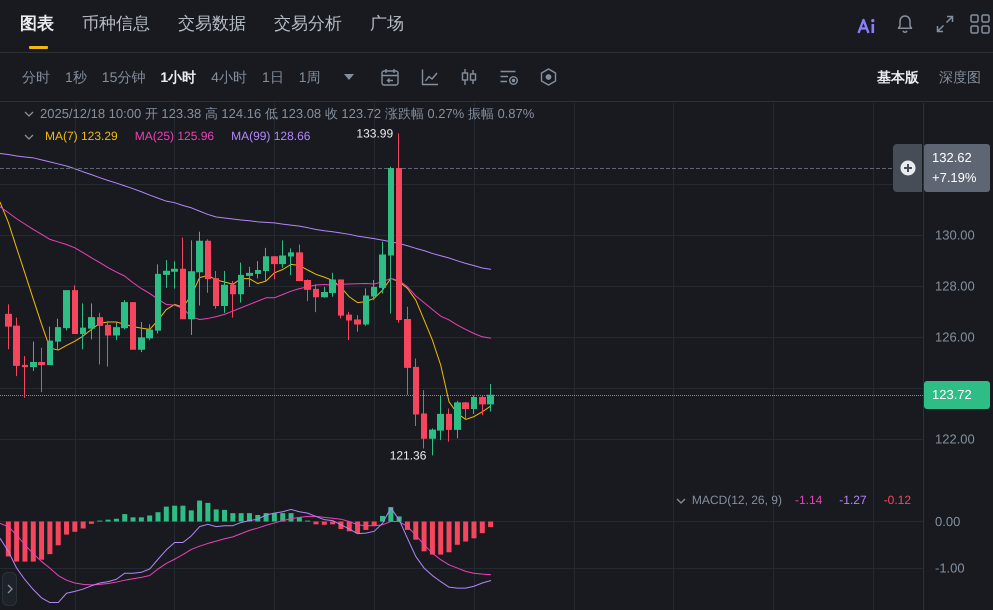 The height and width of the screenshot is (610, 993). Describe the element at coordinates (178, 77) in the screenshot. I see `text: 1小时` at that location.